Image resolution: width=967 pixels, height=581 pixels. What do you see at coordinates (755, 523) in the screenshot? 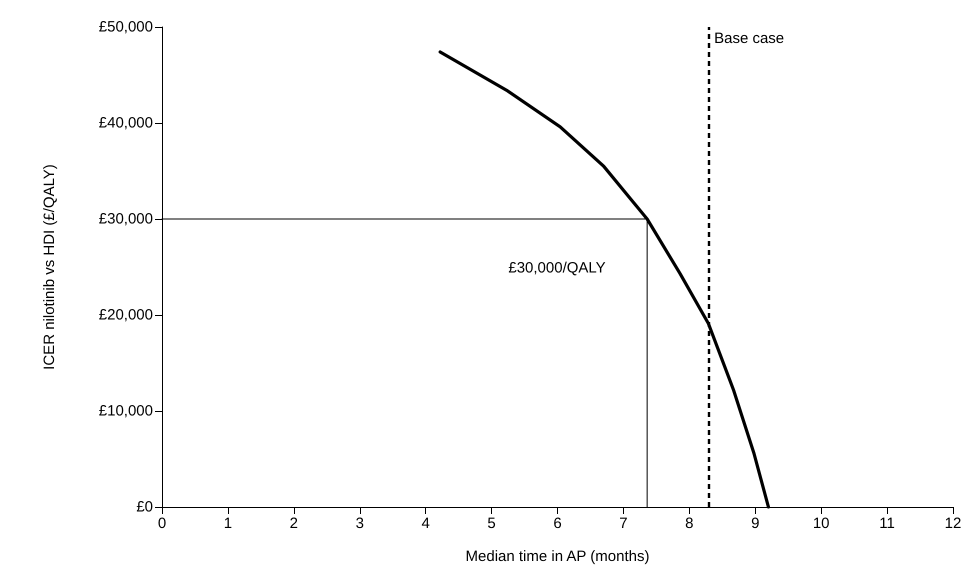
I see `x-tick-label: 9` at bounding box center [755, 523].